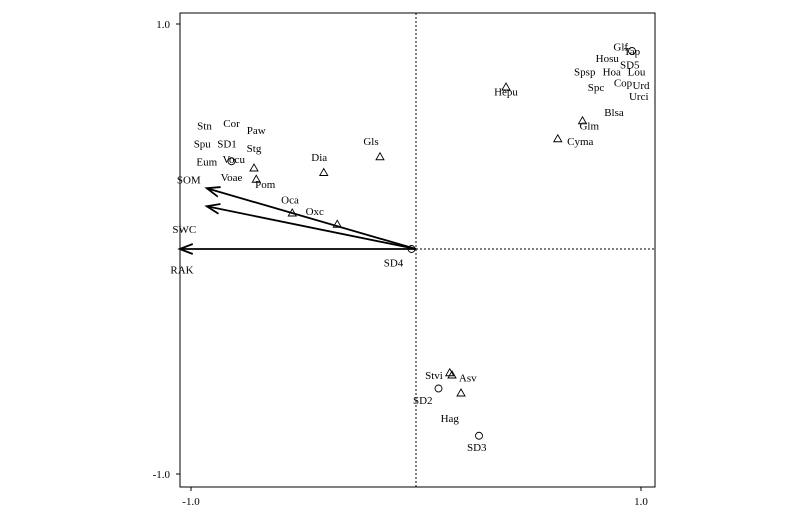 This screenshot has width=800, height=517. I want to click on label-urci: Urci, so click(639, 97).